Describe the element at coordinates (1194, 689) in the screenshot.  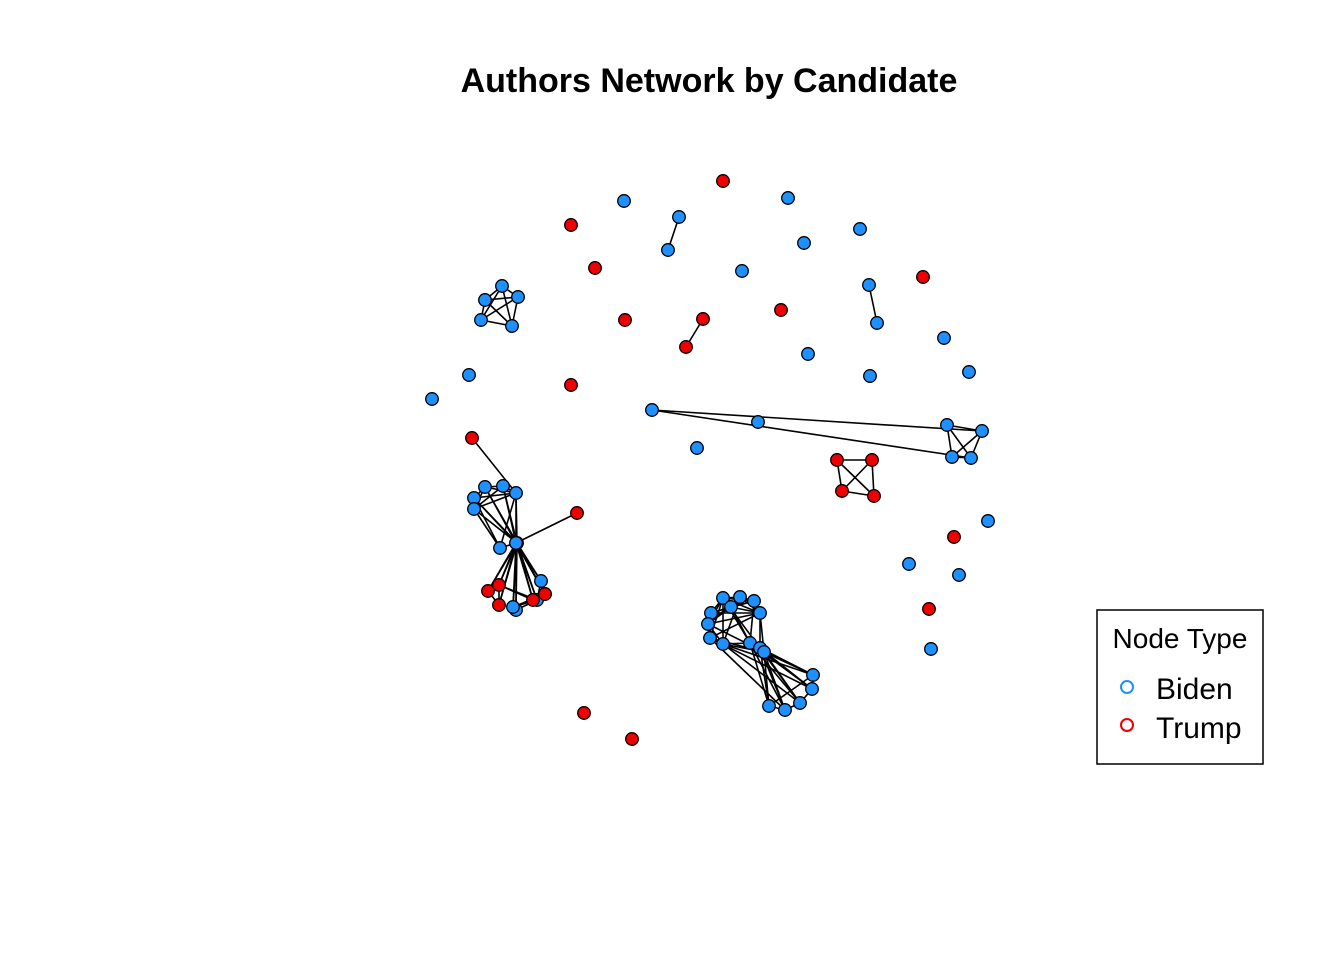
I see `legend-label-biden: Biden` at that location.